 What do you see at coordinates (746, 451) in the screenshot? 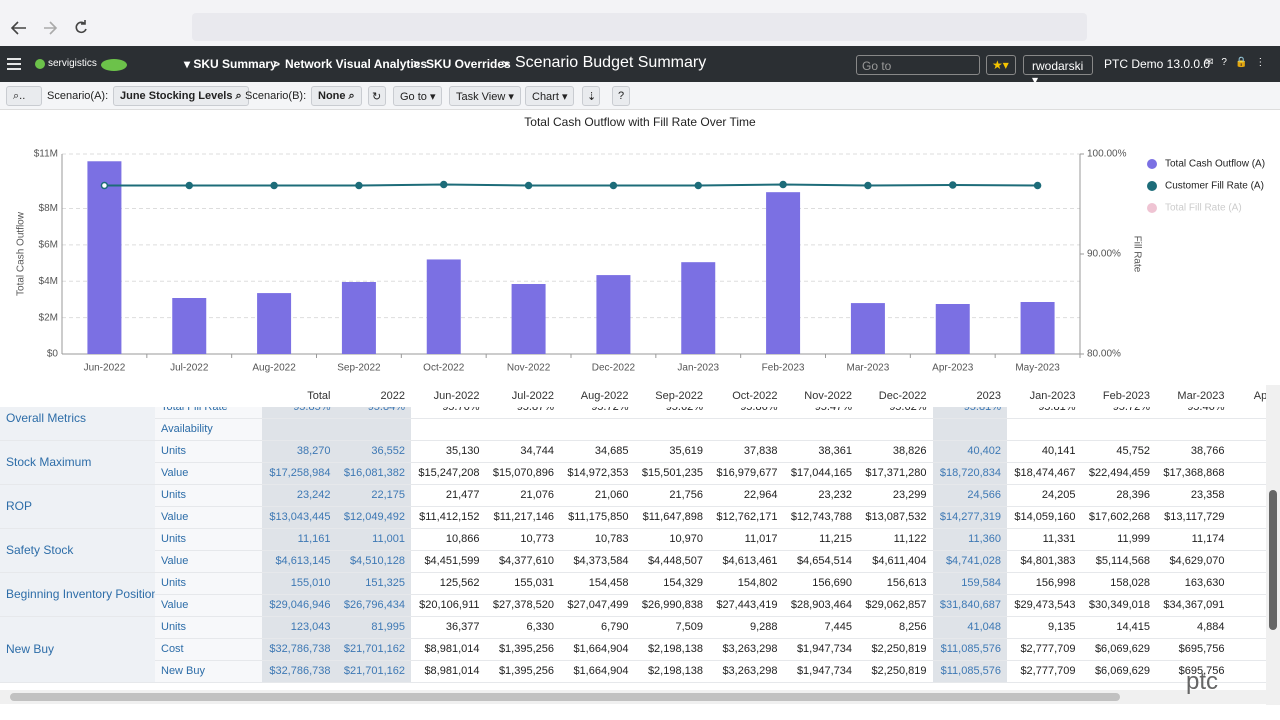
I see `cell: 37,838` at bounding box center [746, 451].